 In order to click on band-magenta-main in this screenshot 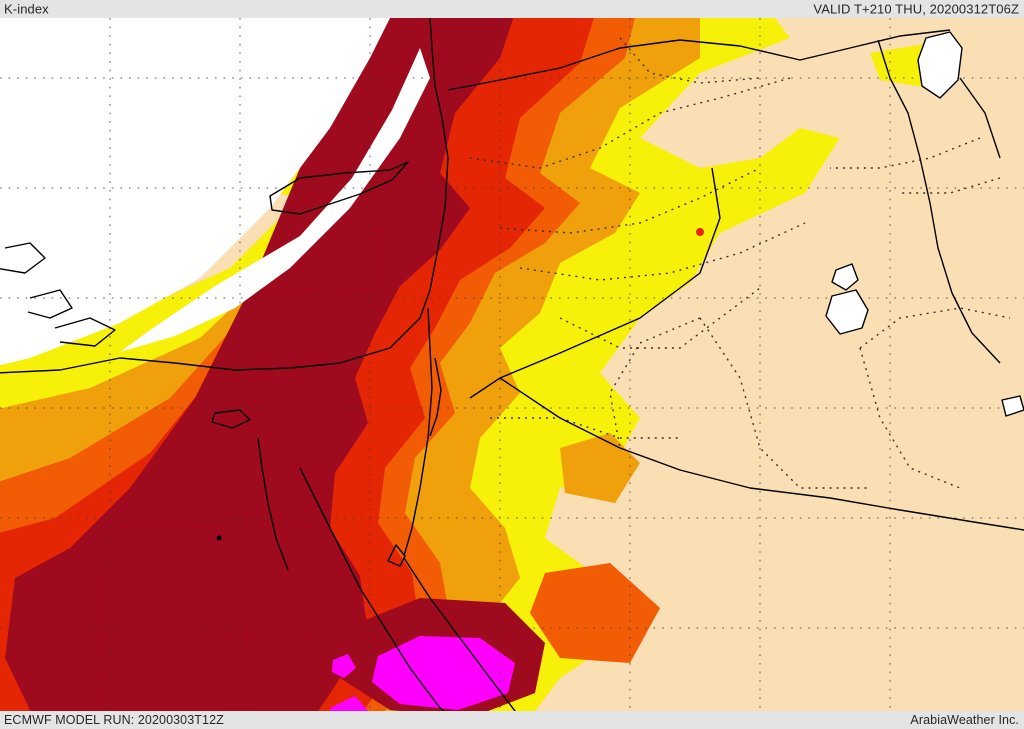, I will do `click(443, 673)`.